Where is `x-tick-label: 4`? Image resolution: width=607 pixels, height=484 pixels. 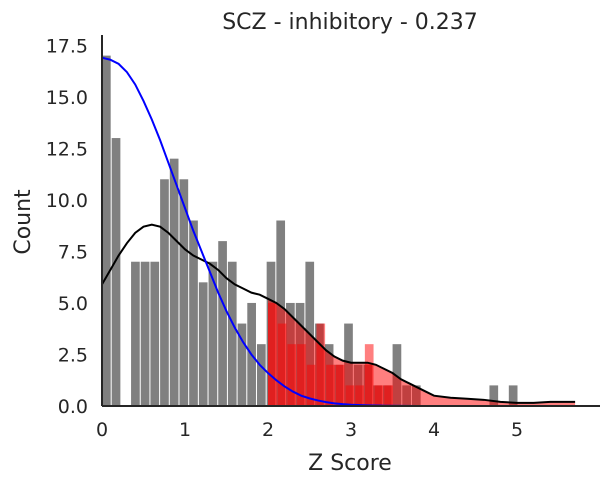
x-tick-label: 4 is located at coordinates (434, 430).